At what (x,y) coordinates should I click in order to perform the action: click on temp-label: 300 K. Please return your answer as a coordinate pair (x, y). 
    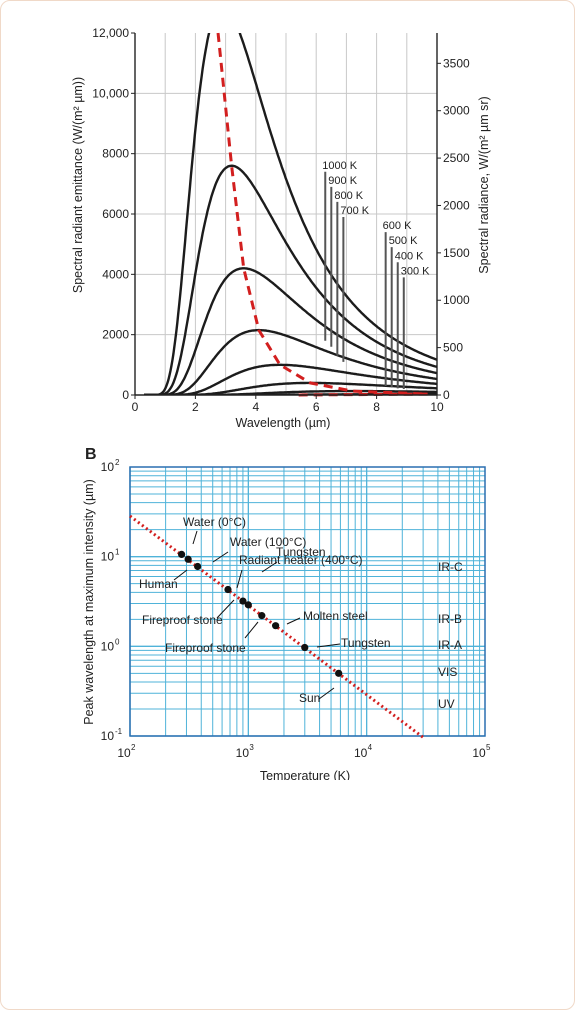
    Looking at the image, I should click on (415, 271).